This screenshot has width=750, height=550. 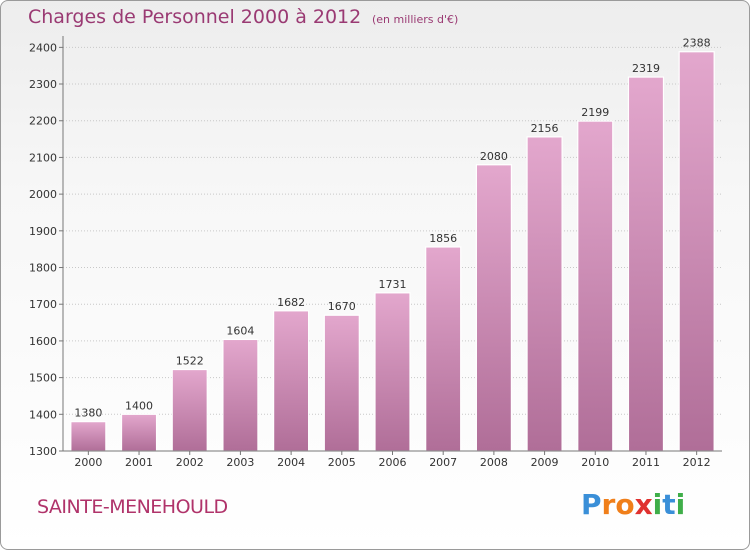 I want to click on bar-value-label: 2156, so click(x=545, y=128).